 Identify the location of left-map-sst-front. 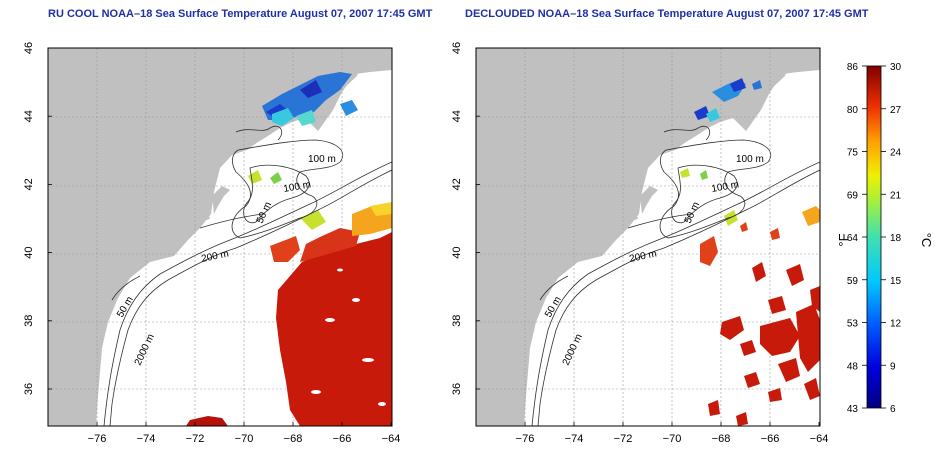
(320, 203).